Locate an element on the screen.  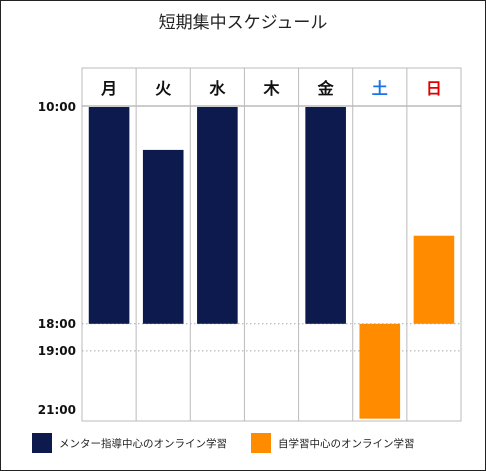
legend-label-mentor: メンター指導中心のオンライン学習 is located at coordinates (143, 443).